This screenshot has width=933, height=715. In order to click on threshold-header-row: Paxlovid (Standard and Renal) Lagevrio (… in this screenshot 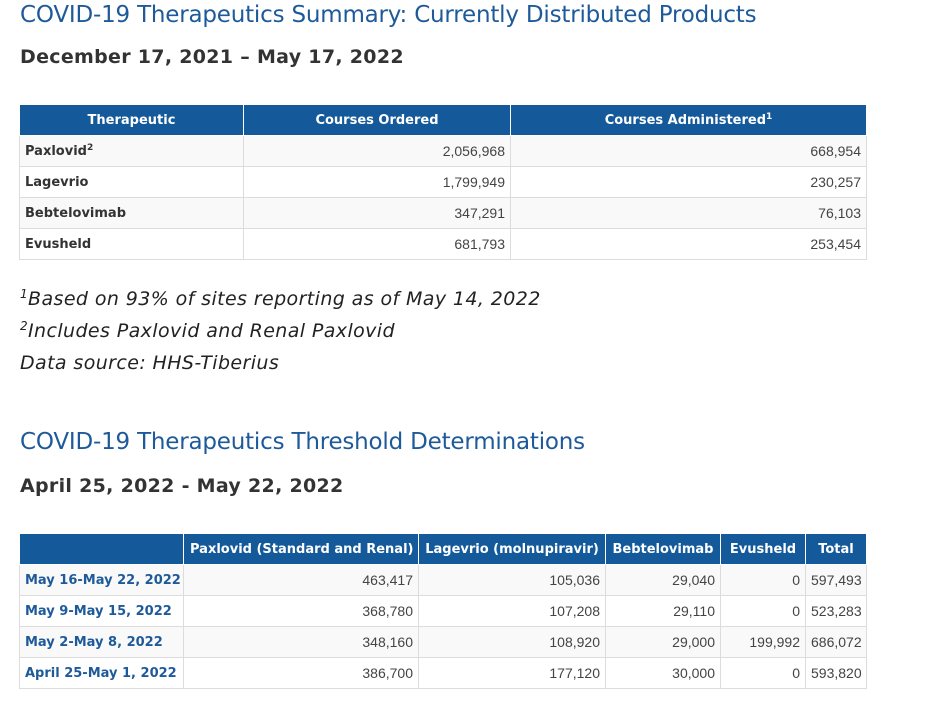, I will do `click(443, 549)`.